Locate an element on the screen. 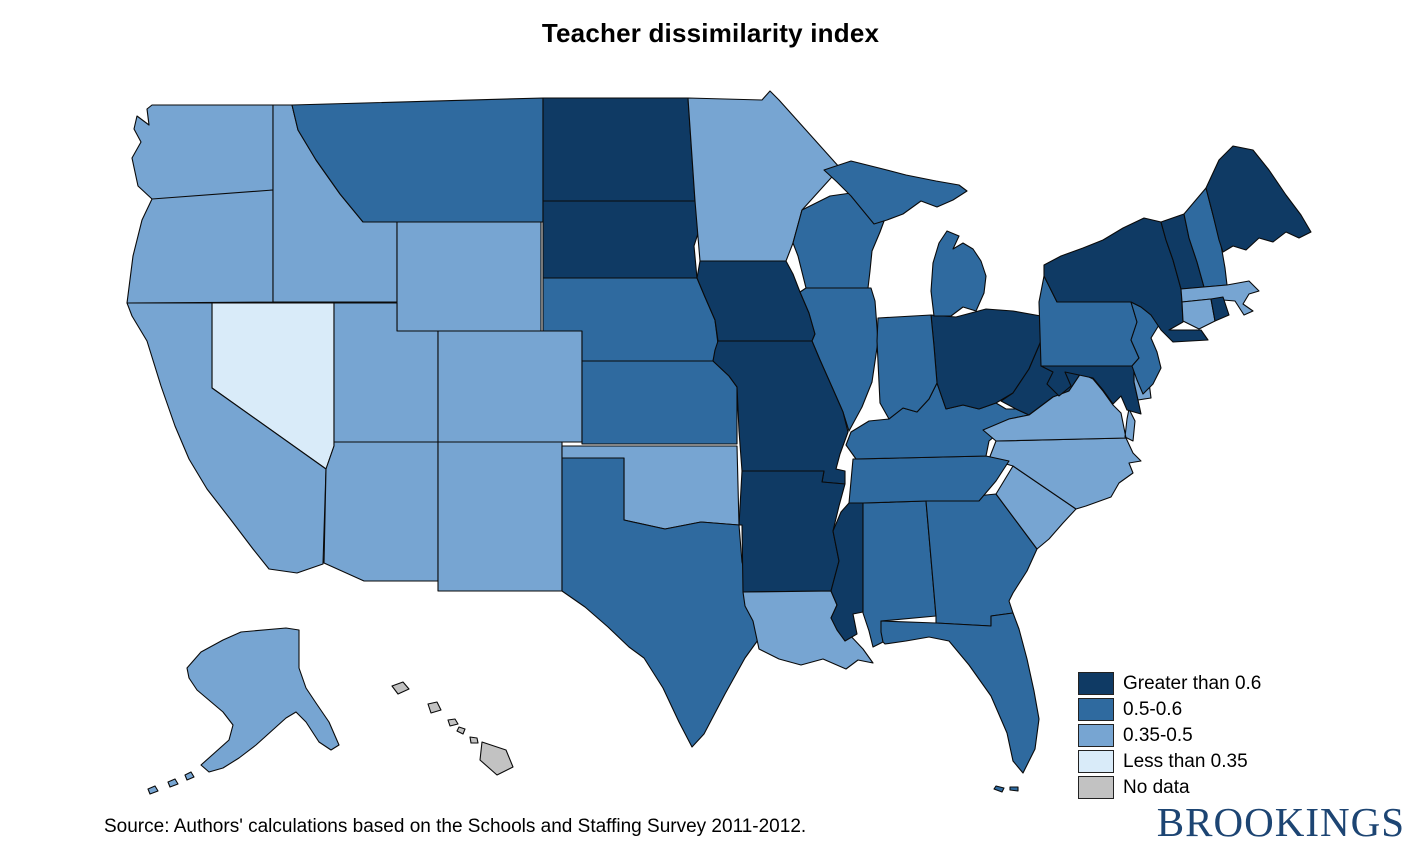  state-ms is located at coordinates (847, 572).